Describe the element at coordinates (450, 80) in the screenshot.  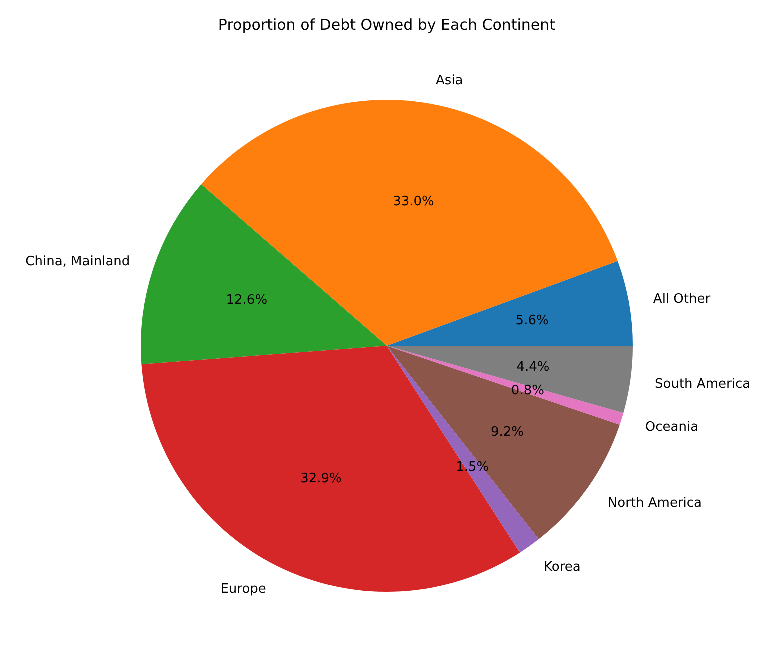
I see `slice-label: Asia` at that location.